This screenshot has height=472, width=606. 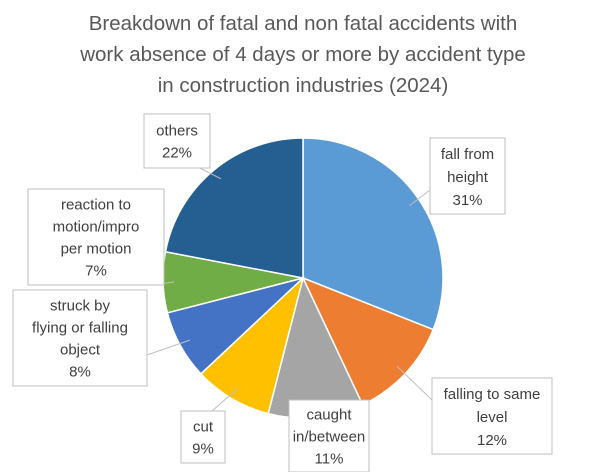 I want to click on slice-category-label: in/between, so click(x=329, y=437).